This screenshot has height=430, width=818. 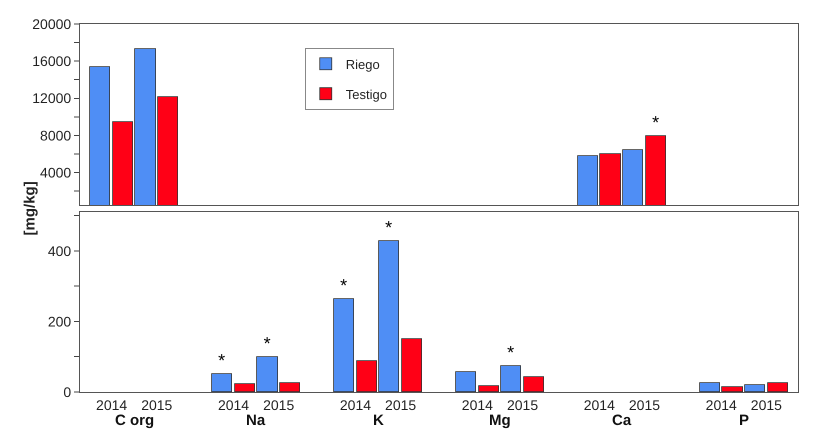 I want to click on y-tick-label: 0, so click(x=67, y=392).